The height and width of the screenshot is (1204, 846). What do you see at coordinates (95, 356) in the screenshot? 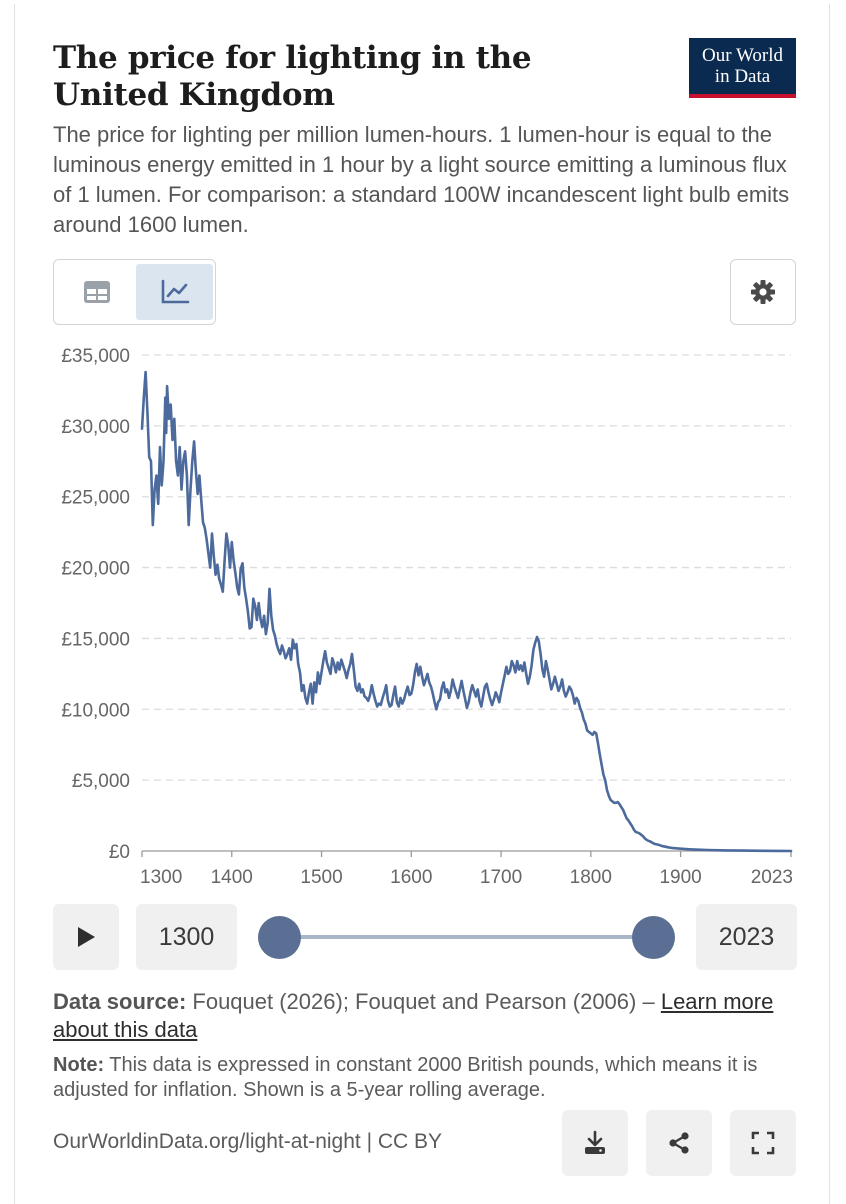
I see `y-tick-label: £35,000` at bounding box center [95, 356].